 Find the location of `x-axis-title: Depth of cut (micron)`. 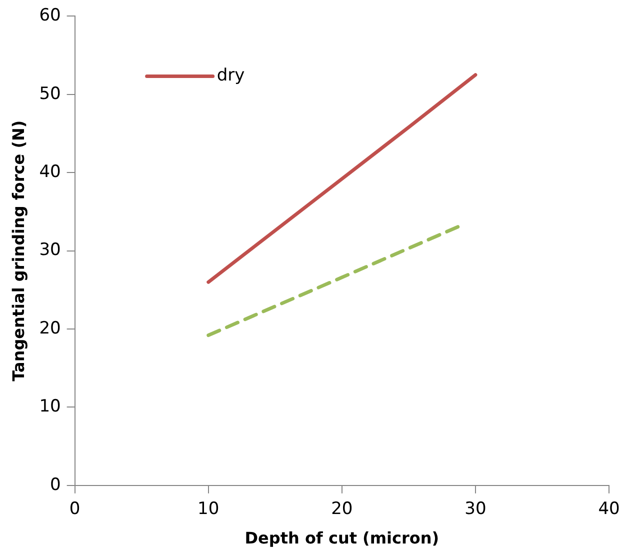

x-axis-title: Depth of cut (micron) is located at coordinates (342, 538).